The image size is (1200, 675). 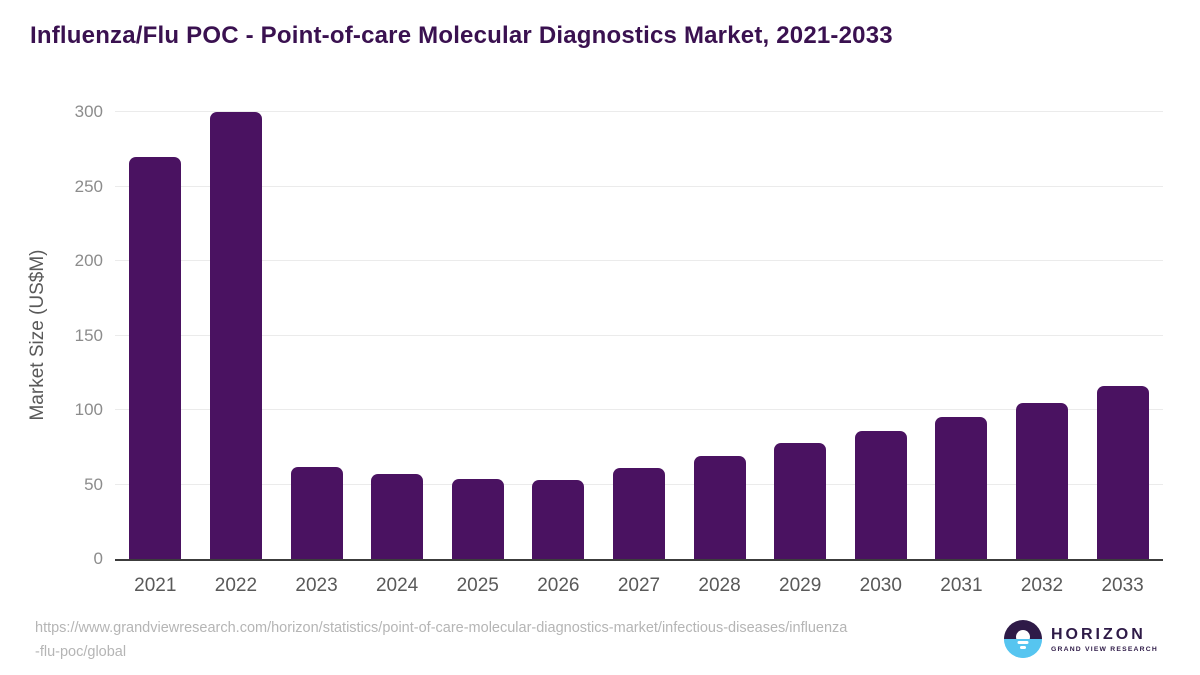 What do you see at coordinates (880, 494) in the screenshot?
I see `bar-2030` at bounding box center [880, 494].